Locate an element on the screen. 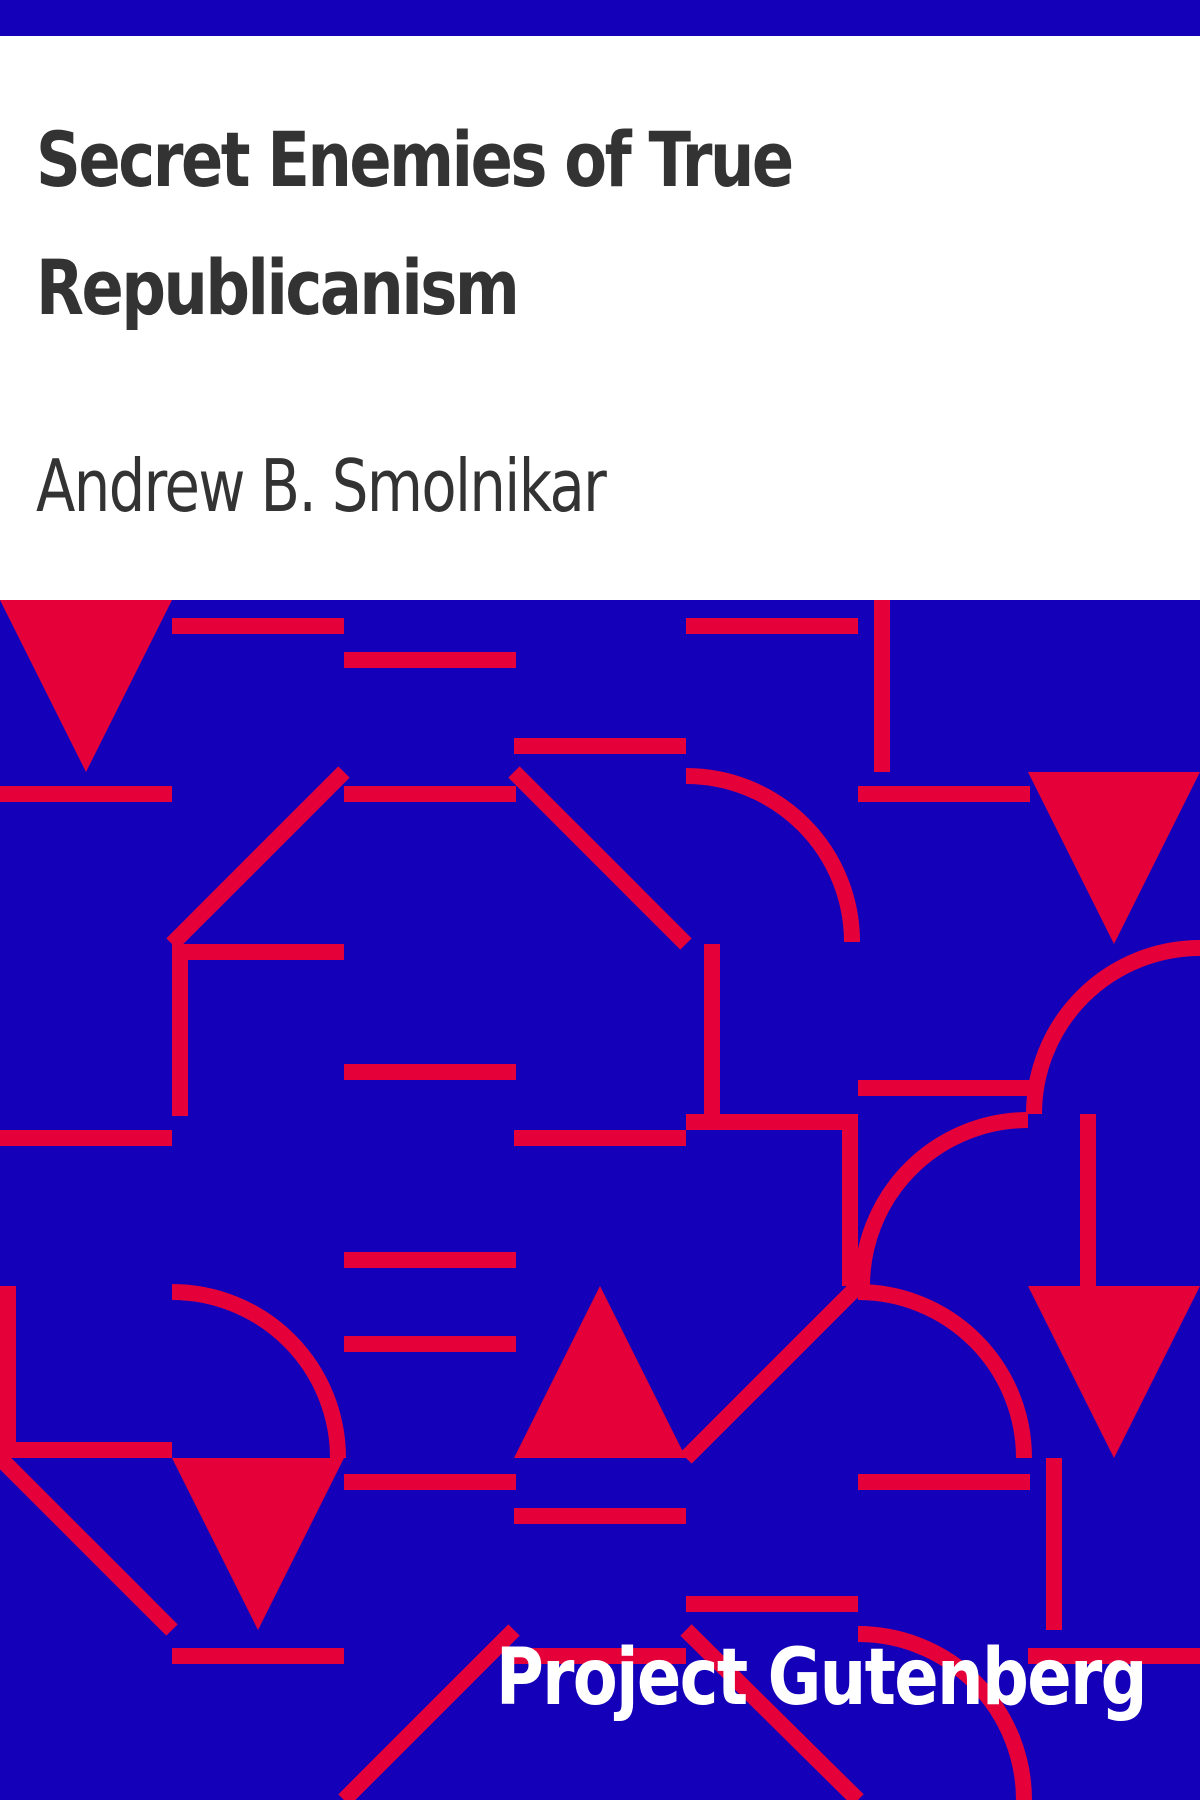 Image resolution: width=1200 pixels, height=1800 pixels. pattern-triangle-up is located at coordinates (600, 1372).